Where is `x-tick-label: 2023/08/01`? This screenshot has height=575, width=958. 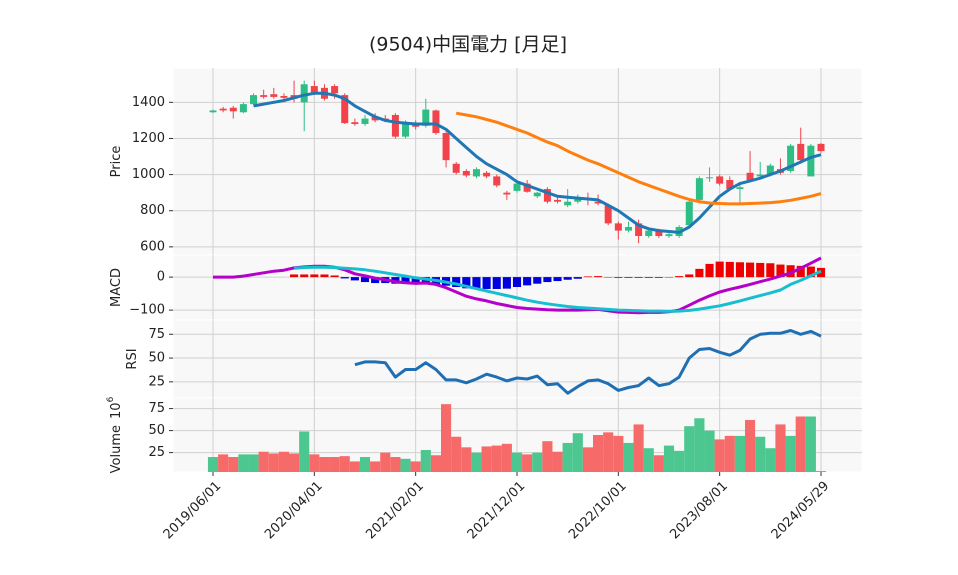 x-tick-label: 2023/08/01 is located at coordinates (699, 511).